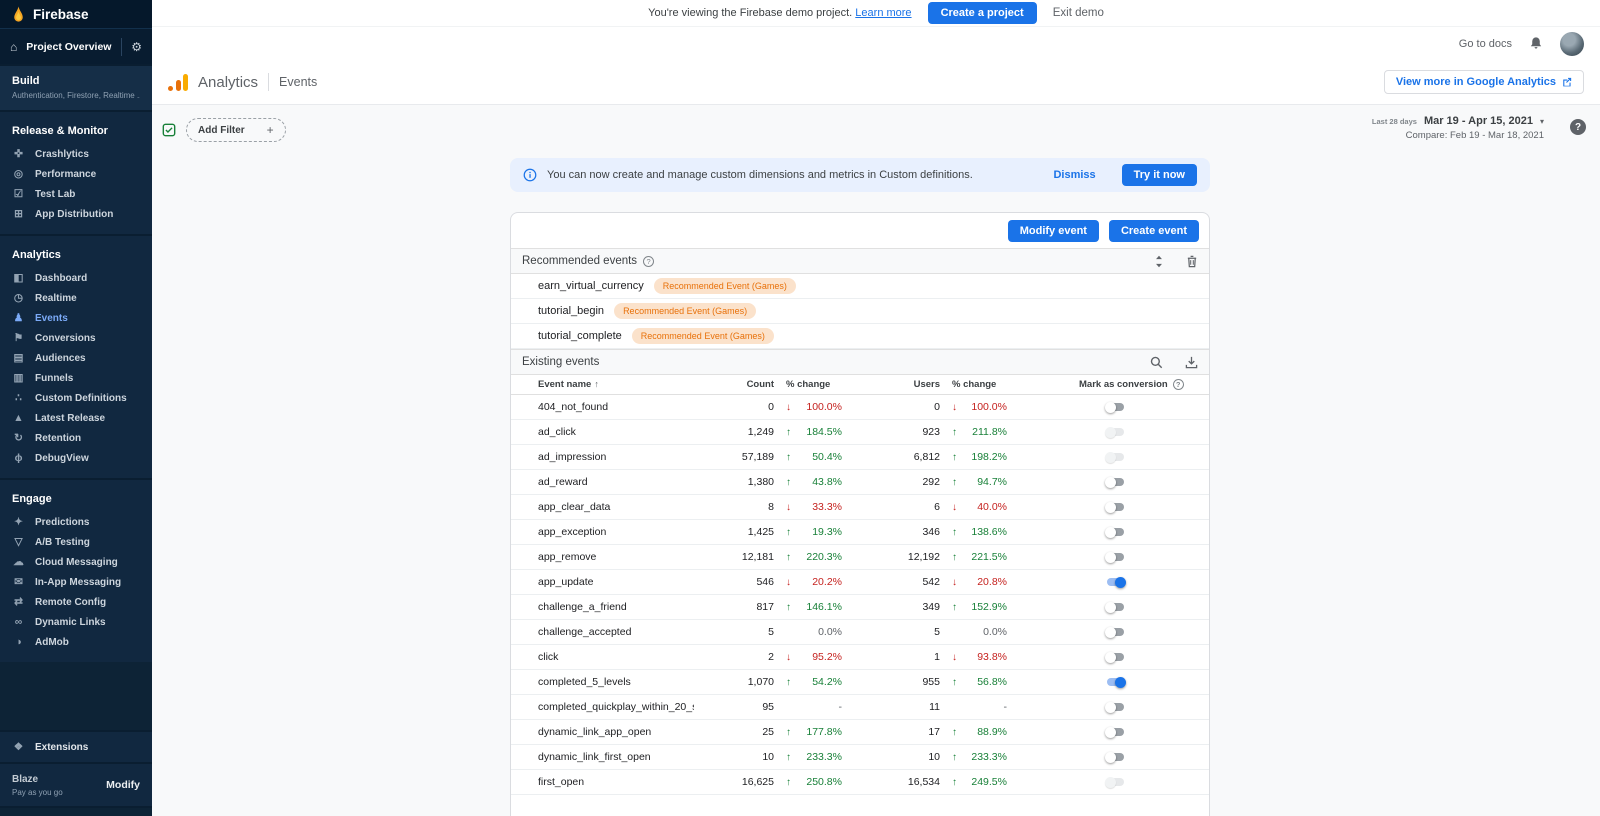 The width and height of the screenshot is (1600, 816). What do you see at coordinates (860, 532) in the screenshot?
I see `event-table-row: app_exception 1,425 ↑ 19.3% 346 ↑ 138.6%` at bounding box center [860, 532].